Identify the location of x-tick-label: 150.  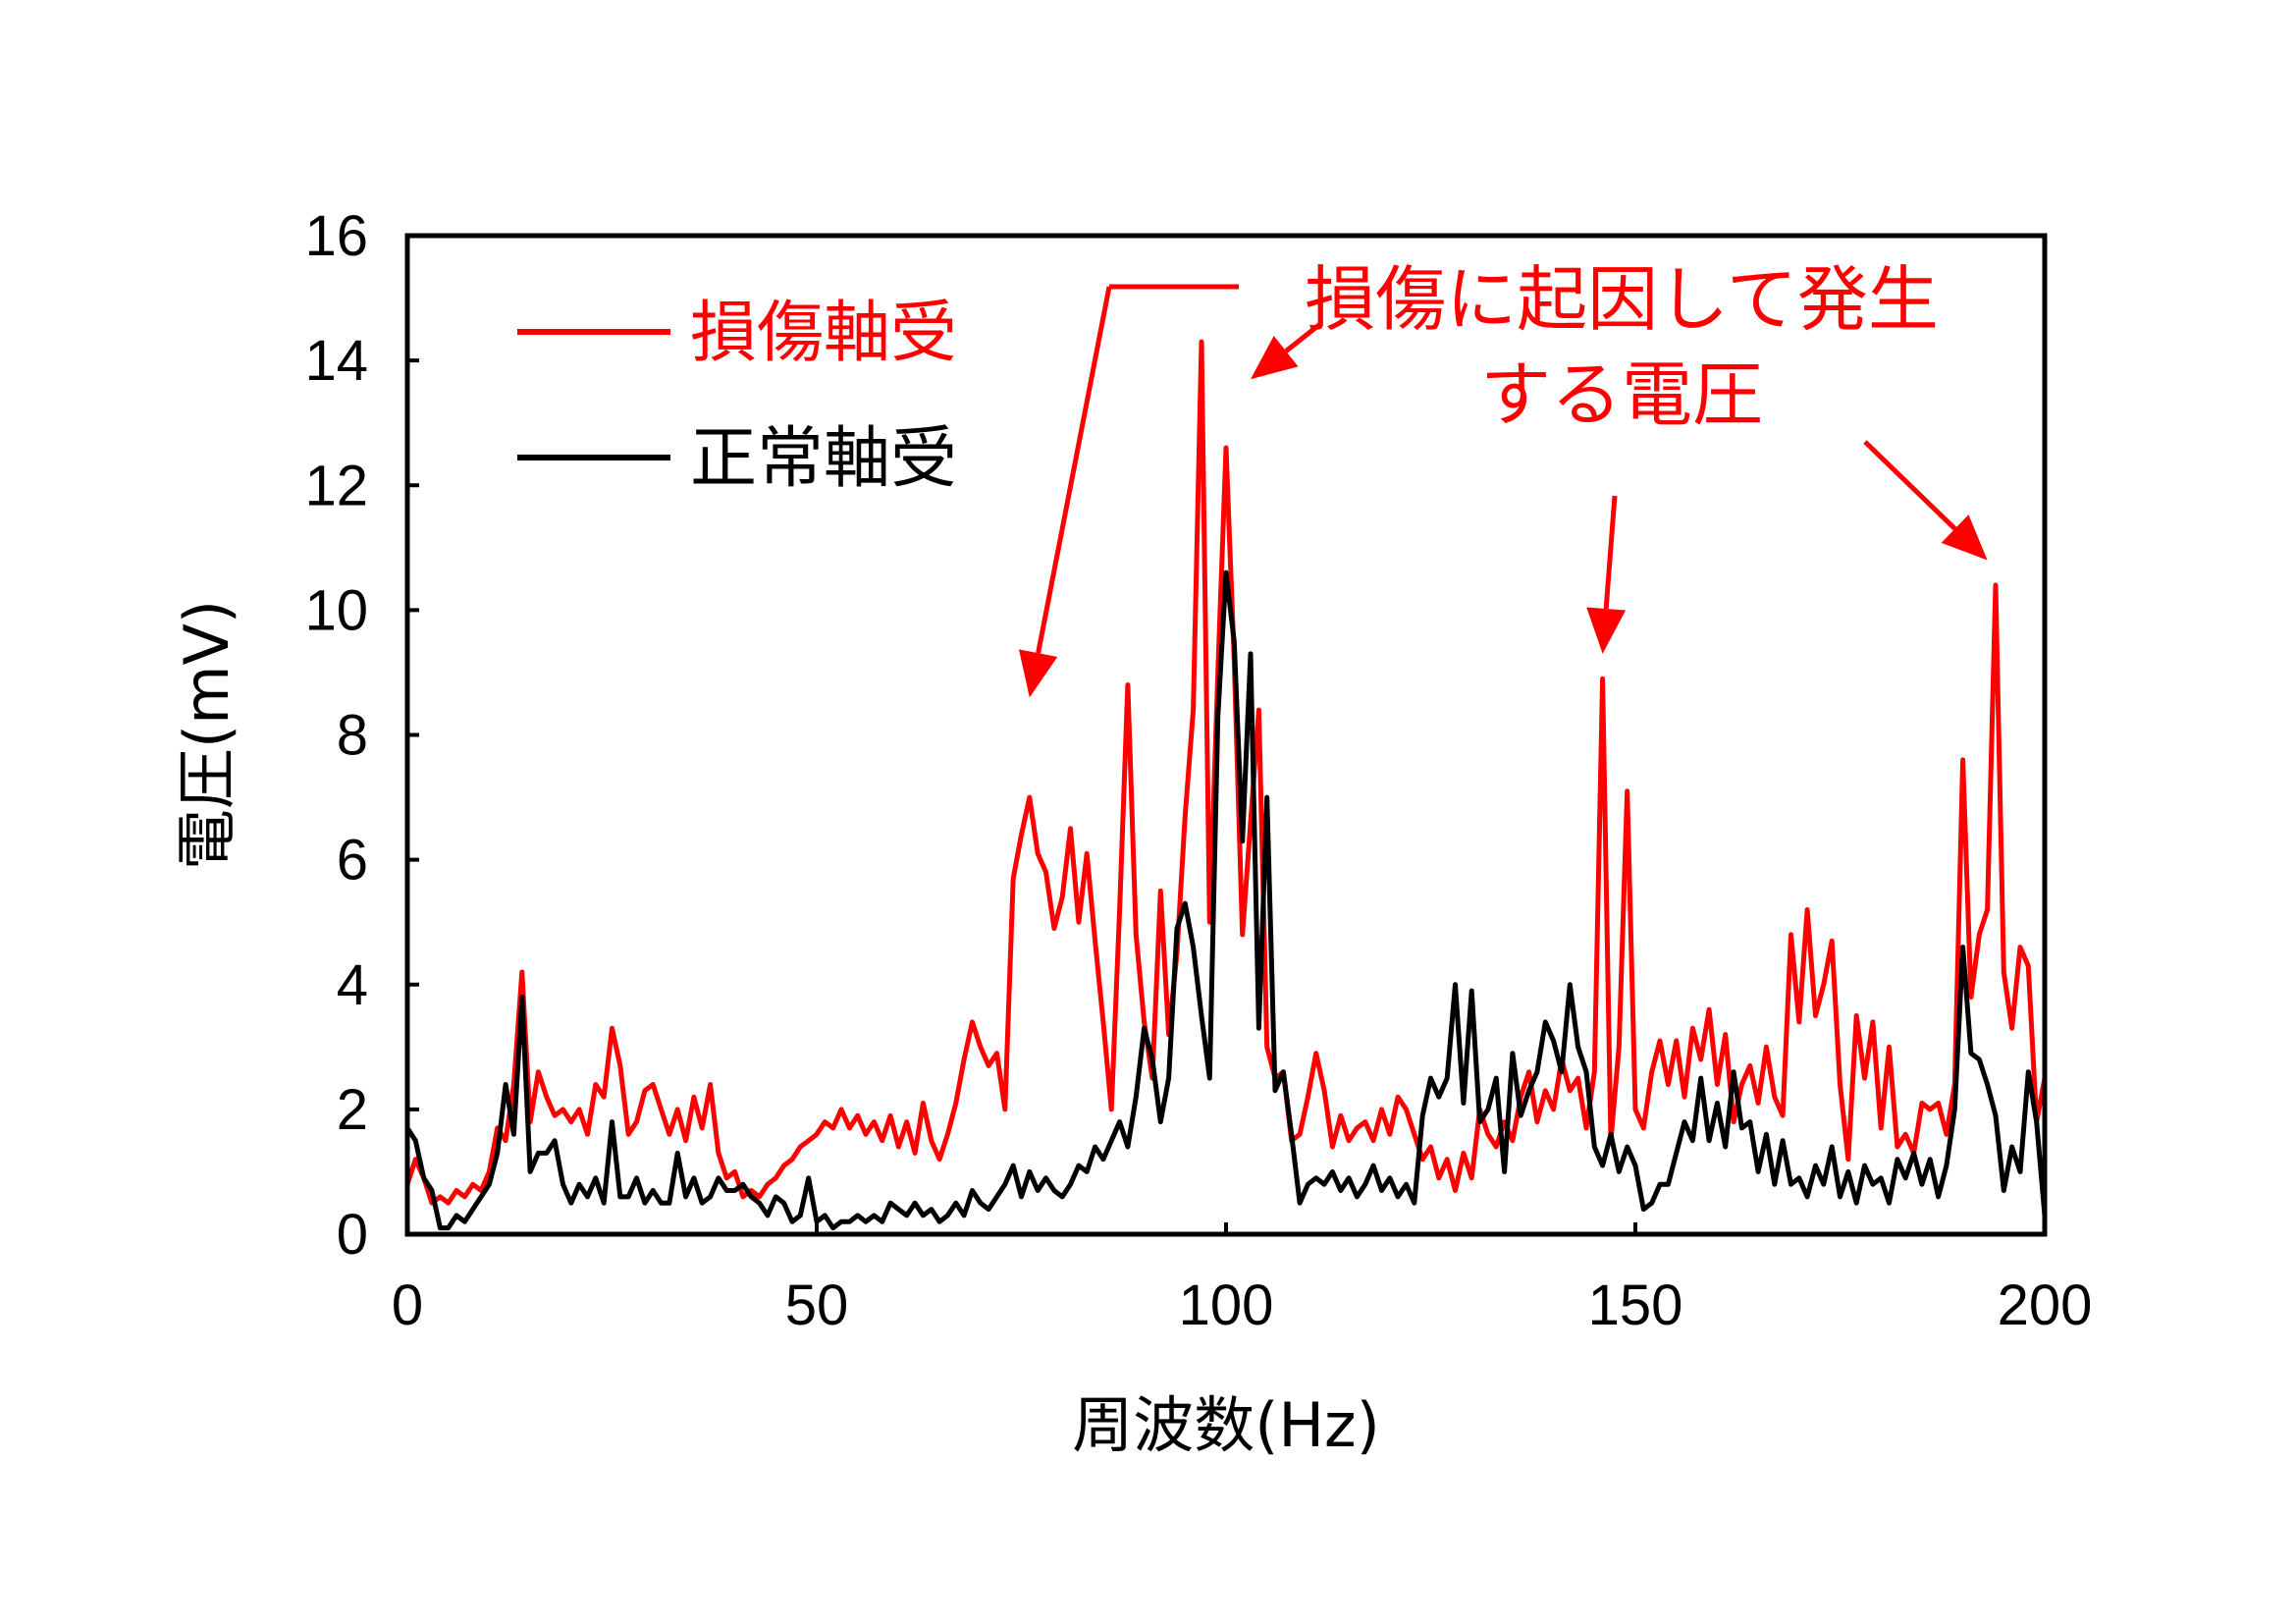
(1635, 1305).